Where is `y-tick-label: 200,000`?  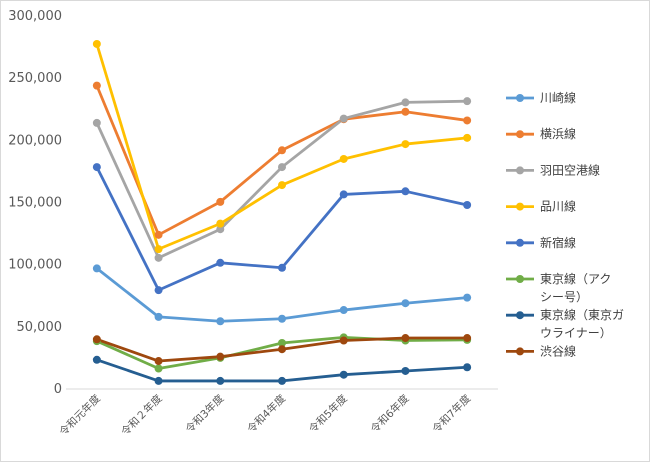
y-tick-label: 200,000 is located at coordinates (35, 140).